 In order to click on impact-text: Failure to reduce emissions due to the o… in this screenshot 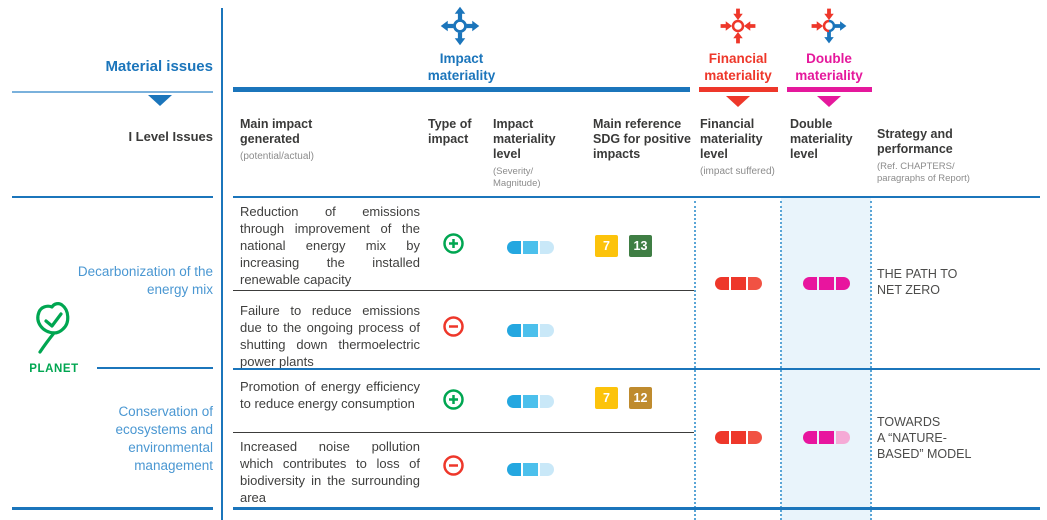, I will do `click(330, 336)`.